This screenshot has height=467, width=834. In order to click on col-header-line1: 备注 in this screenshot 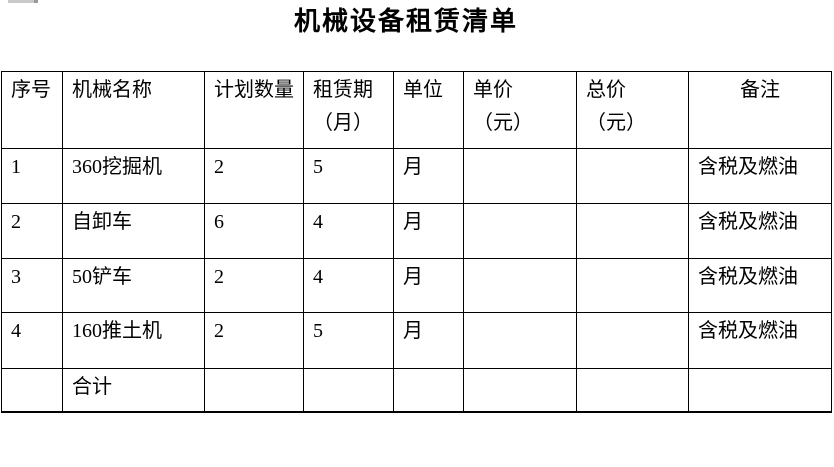, I will do `click(760, 90)`.